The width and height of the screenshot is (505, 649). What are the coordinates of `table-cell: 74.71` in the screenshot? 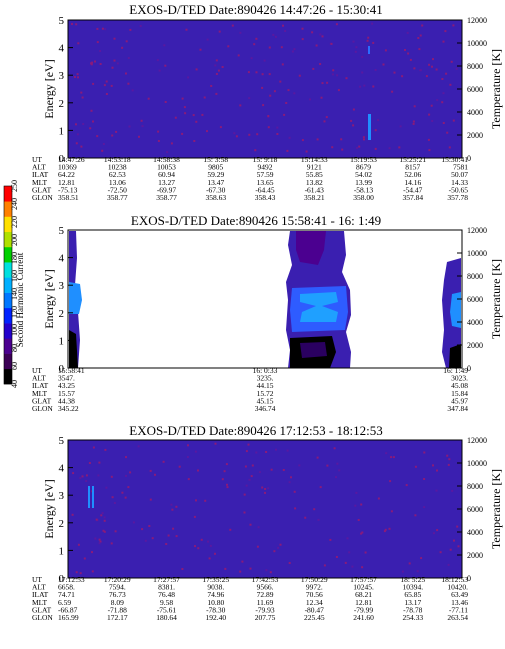 It's located at (66, 594).